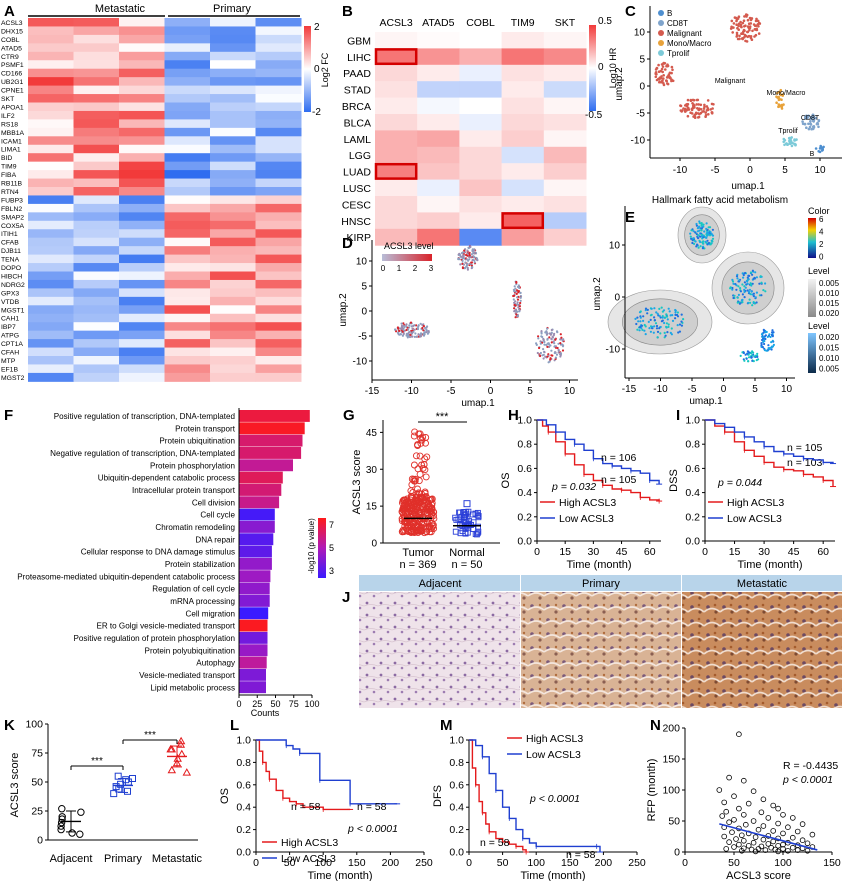 This screenshot has width=850, height=881. Describe the element at coordinates (232, 9) in the screenshot. I see `panel-a-group-primary: Primary` at that location.